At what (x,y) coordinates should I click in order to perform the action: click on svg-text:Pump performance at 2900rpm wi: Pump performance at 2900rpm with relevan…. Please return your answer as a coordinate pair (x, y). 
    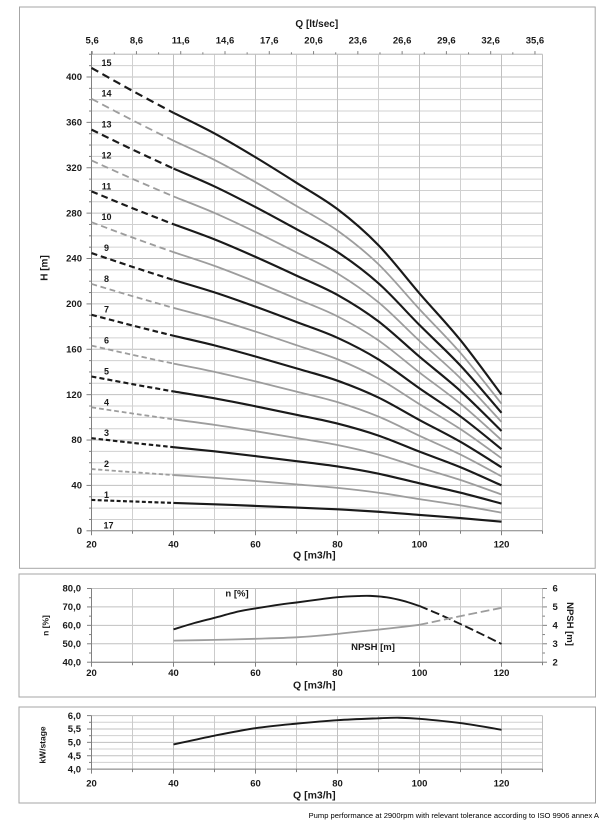
    Looking at the image, I should click on (454, 815).